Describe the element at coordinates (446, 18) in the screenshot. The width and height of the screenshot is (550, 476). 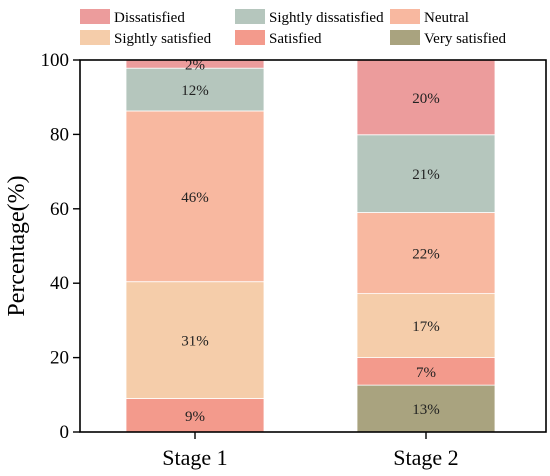
I see `legend-label-neutral: Neutral` at that location.